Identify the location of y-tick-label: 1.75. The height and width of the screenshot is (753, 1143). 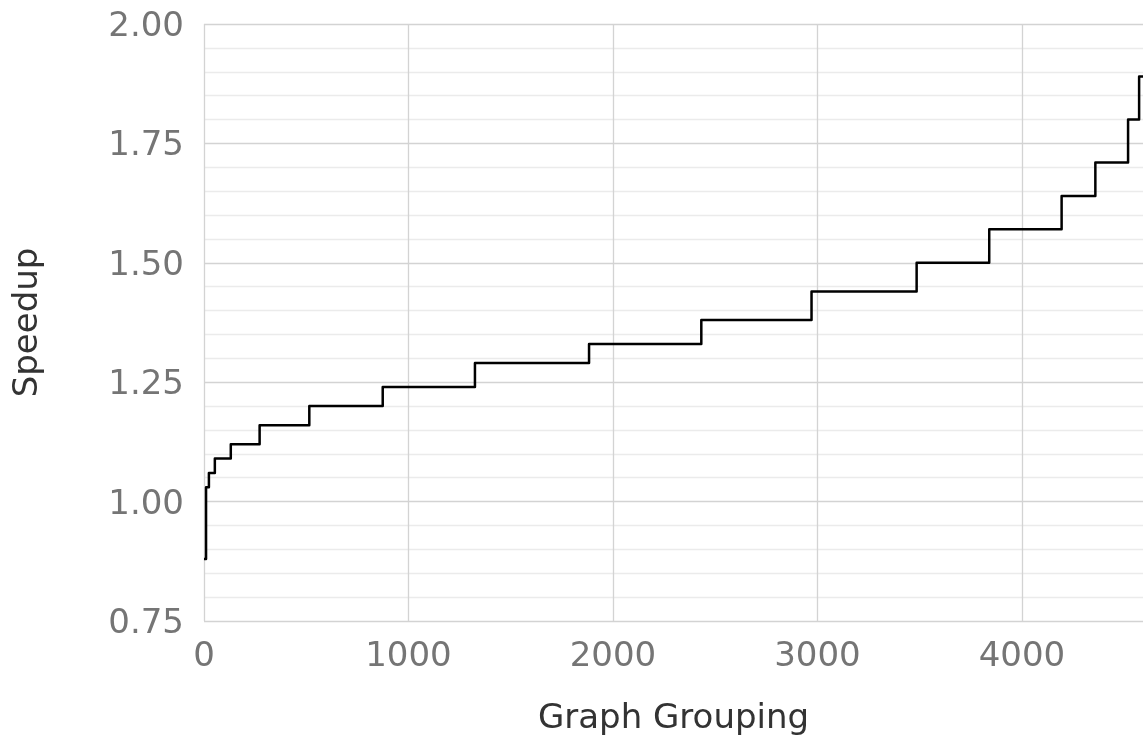
(146, 143).